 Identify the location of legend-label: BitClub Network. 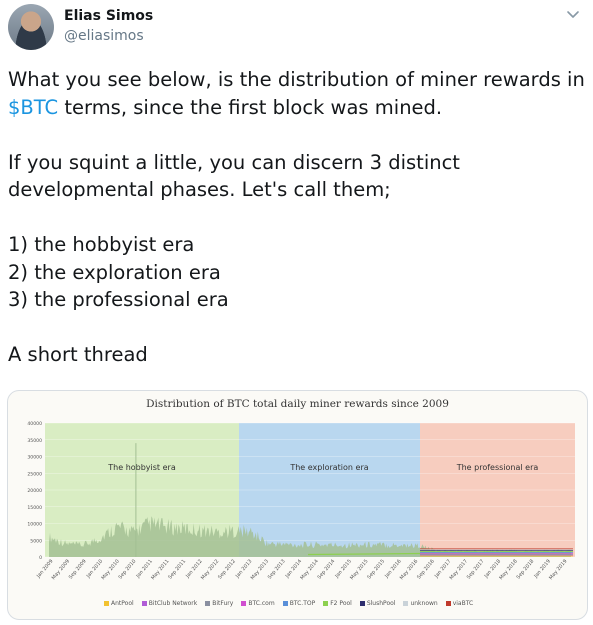
(173, 603).